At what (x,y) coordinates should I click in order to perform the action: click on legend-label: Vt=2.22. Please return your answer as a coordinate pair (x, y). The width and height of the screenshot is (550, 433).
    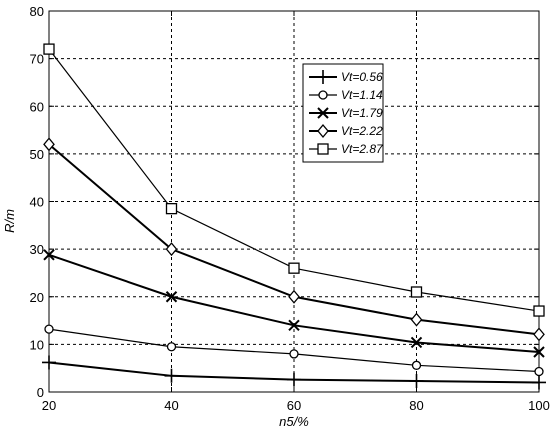
    Looking at the image, I should click on (362, 131).